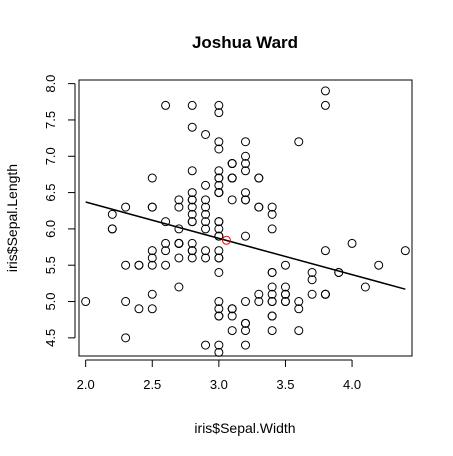  Describe the element at coordinates (86, 384) in the screenshot. I see `x-tick-label: 2.0` at that location.